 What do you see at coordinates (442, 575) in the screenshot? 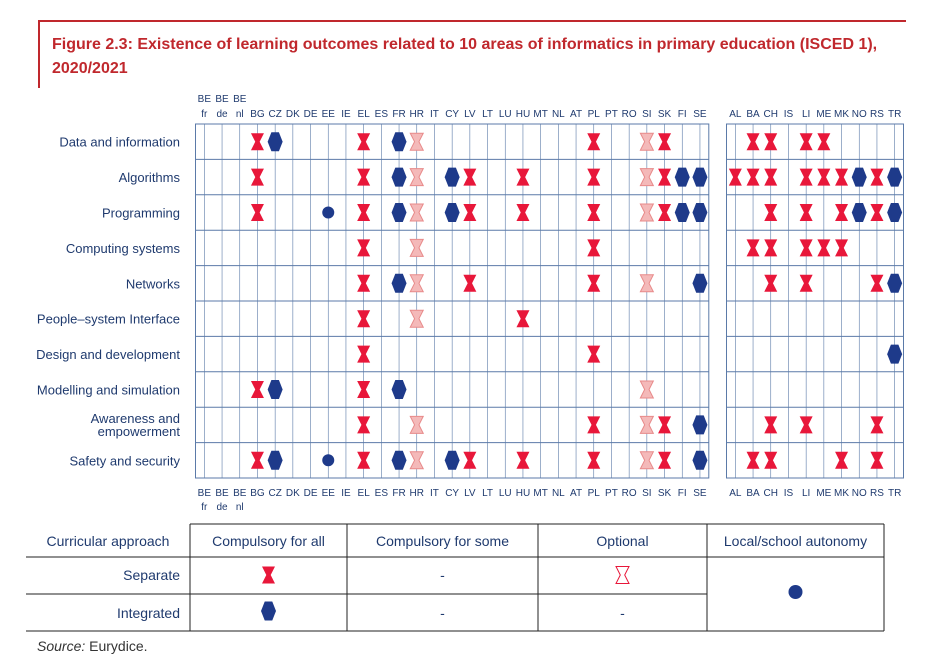
I see `legend-dash: -` at bounding box center [442, 575].